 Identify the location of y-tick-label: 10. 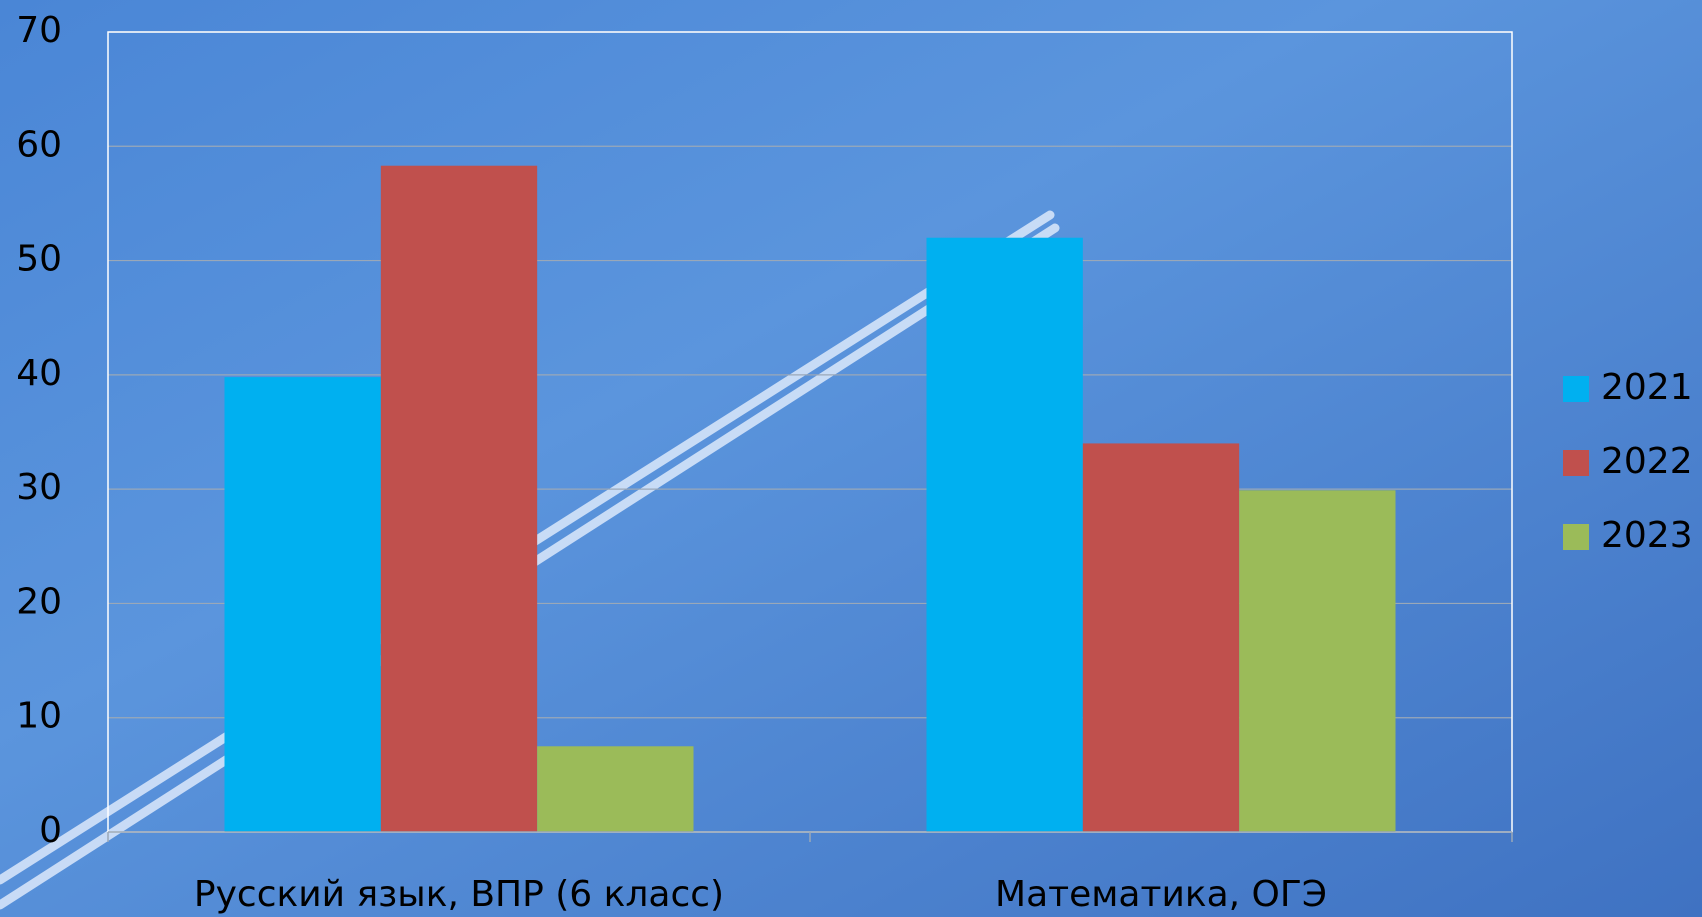
(39, 716).